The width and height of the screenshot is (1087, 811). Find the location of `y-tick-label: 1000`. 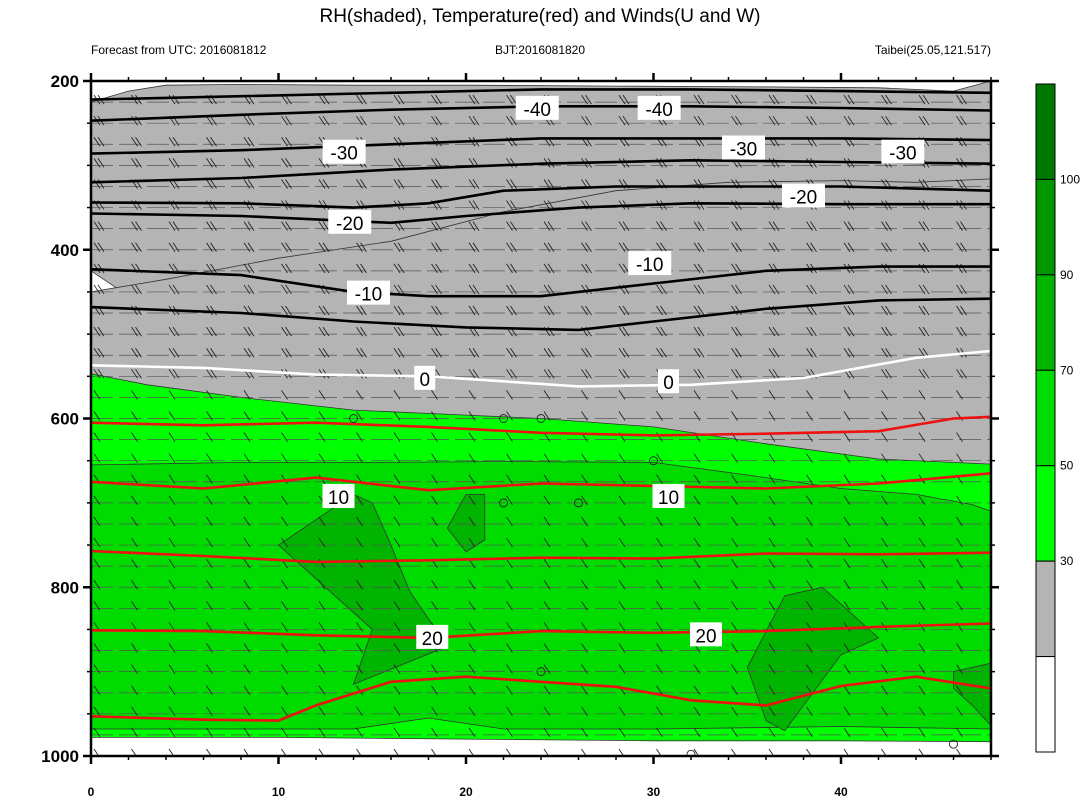

y-tick-label: 1000 is located at coordinates (60, 756).